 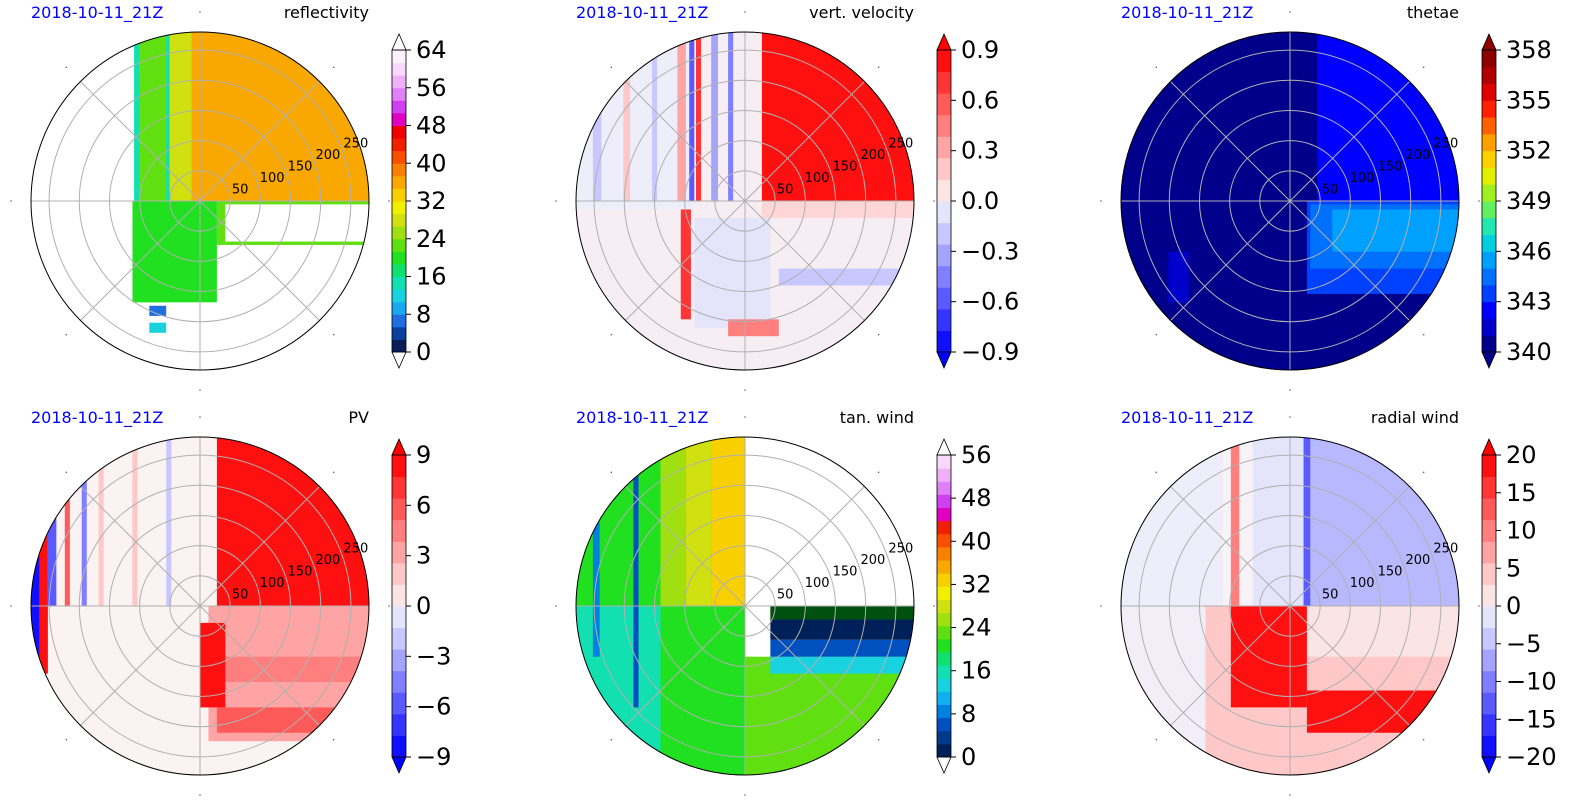 I want to click on colorbar-tick-label: 32, so click(x=431, y=201).